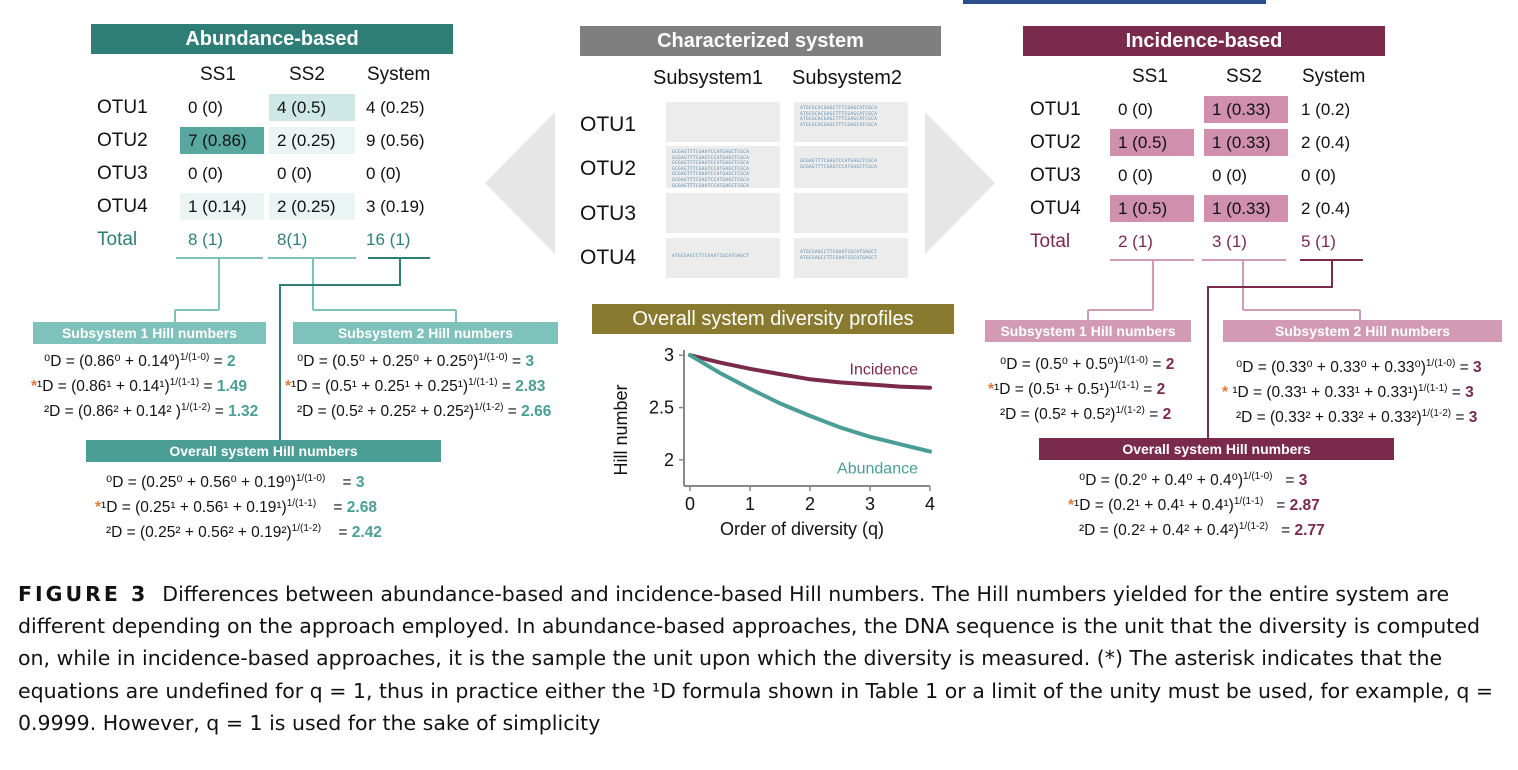 Image resolution: width=1518 pixels, height=770 pixels. What do you see at coordinates (312, 140) in the screenshot?
I see `table-cell: 2 (0.25)` at bounding box center [312, 140].